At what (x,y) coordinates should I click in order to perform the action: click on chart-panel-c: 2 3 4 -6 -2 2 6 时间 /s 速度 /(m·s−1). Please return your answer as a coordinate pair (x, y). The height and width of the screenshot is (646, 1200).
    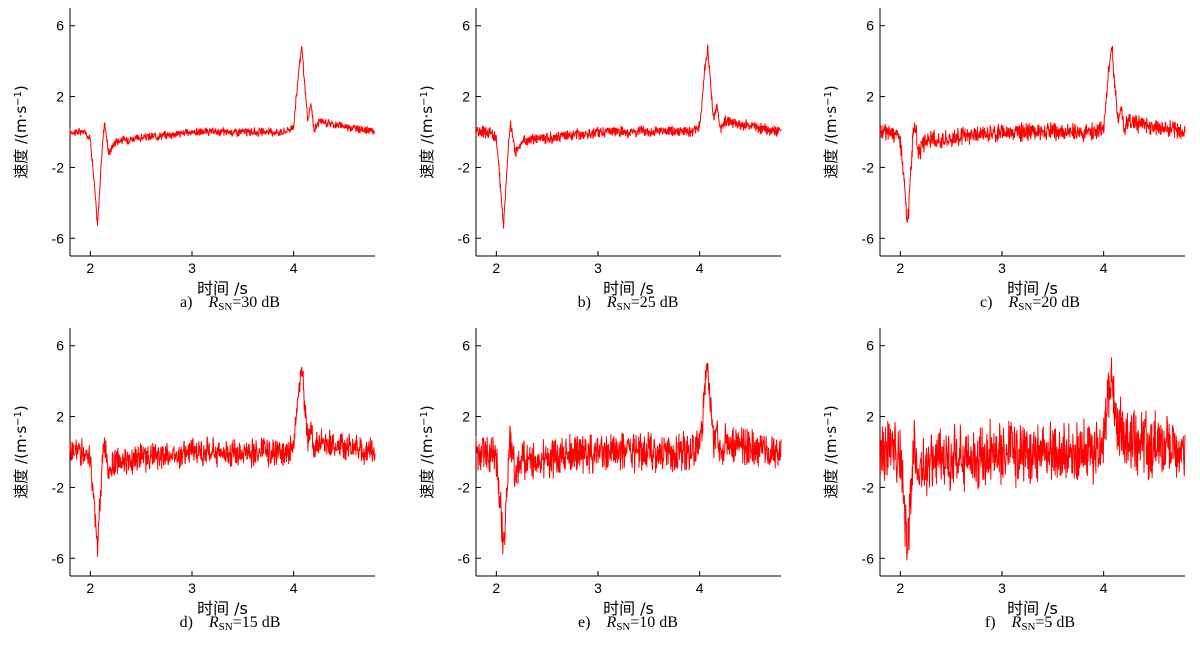
    Looking at the image, I should click on (1004, 153).